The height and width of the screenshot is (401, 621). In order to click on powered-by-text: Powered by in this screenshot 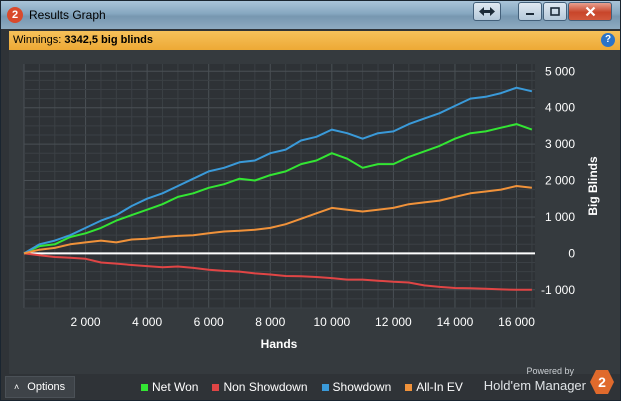, I will do `click(550, 371)`.